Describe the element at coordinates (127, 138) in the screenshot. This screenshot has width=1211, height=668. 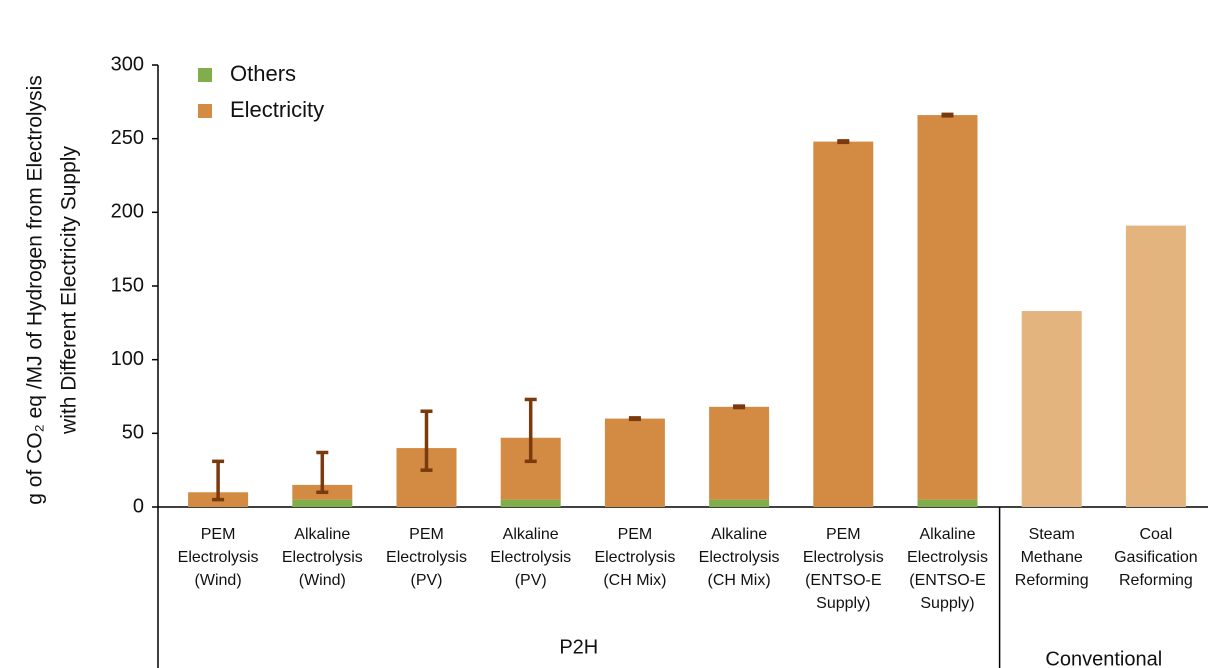
I see `y-tick-label: 250` at that location.